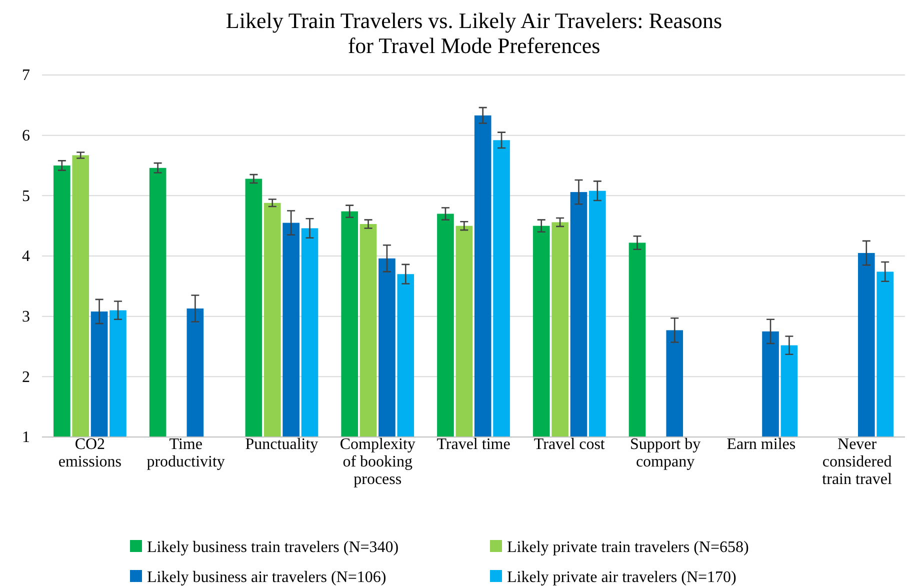 Image resolution: width=907 pixels, height=586 pixels. What do you see at coordinates (273, 547) in the screenshot?
I see `legend-label: Likely business train travelers (N=340)` at bounding box center [273, 547].